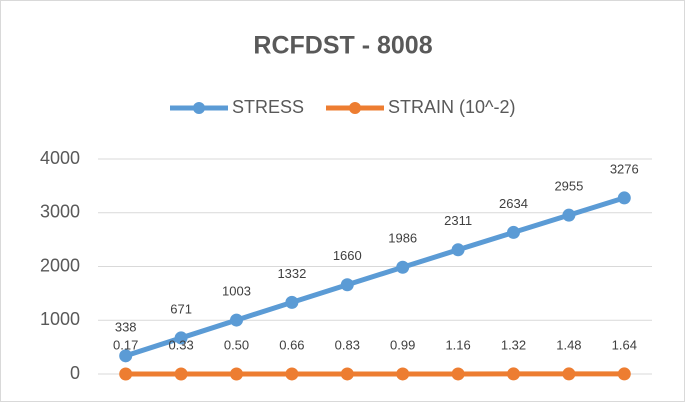 This screenshot has width=686, height=403. What do you see at coordinates (60, 319) in the screenshot?
I see `y-tick-label: 1000` at bounding box center [60, 319].